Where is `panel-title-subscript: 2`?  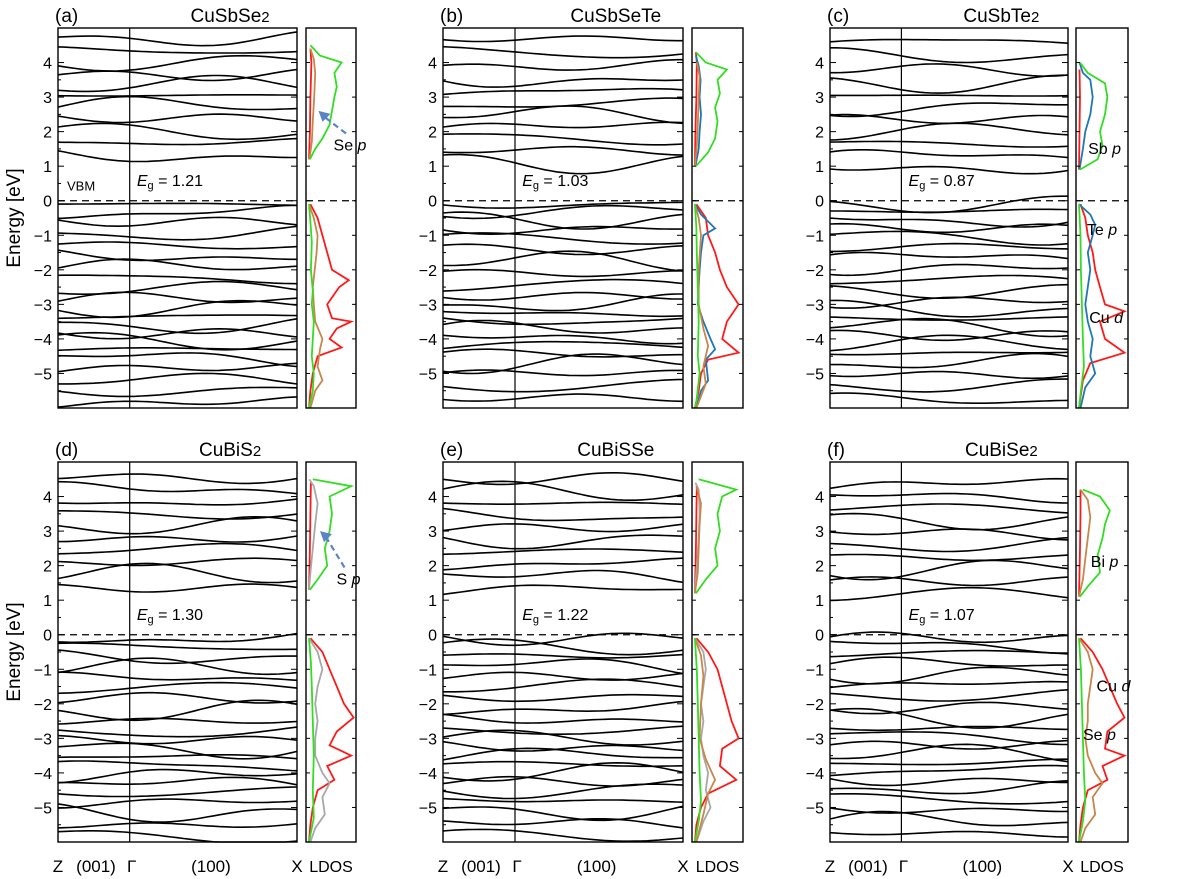
panel-title-subscript: 2 is located at coordinates (1035, 17).